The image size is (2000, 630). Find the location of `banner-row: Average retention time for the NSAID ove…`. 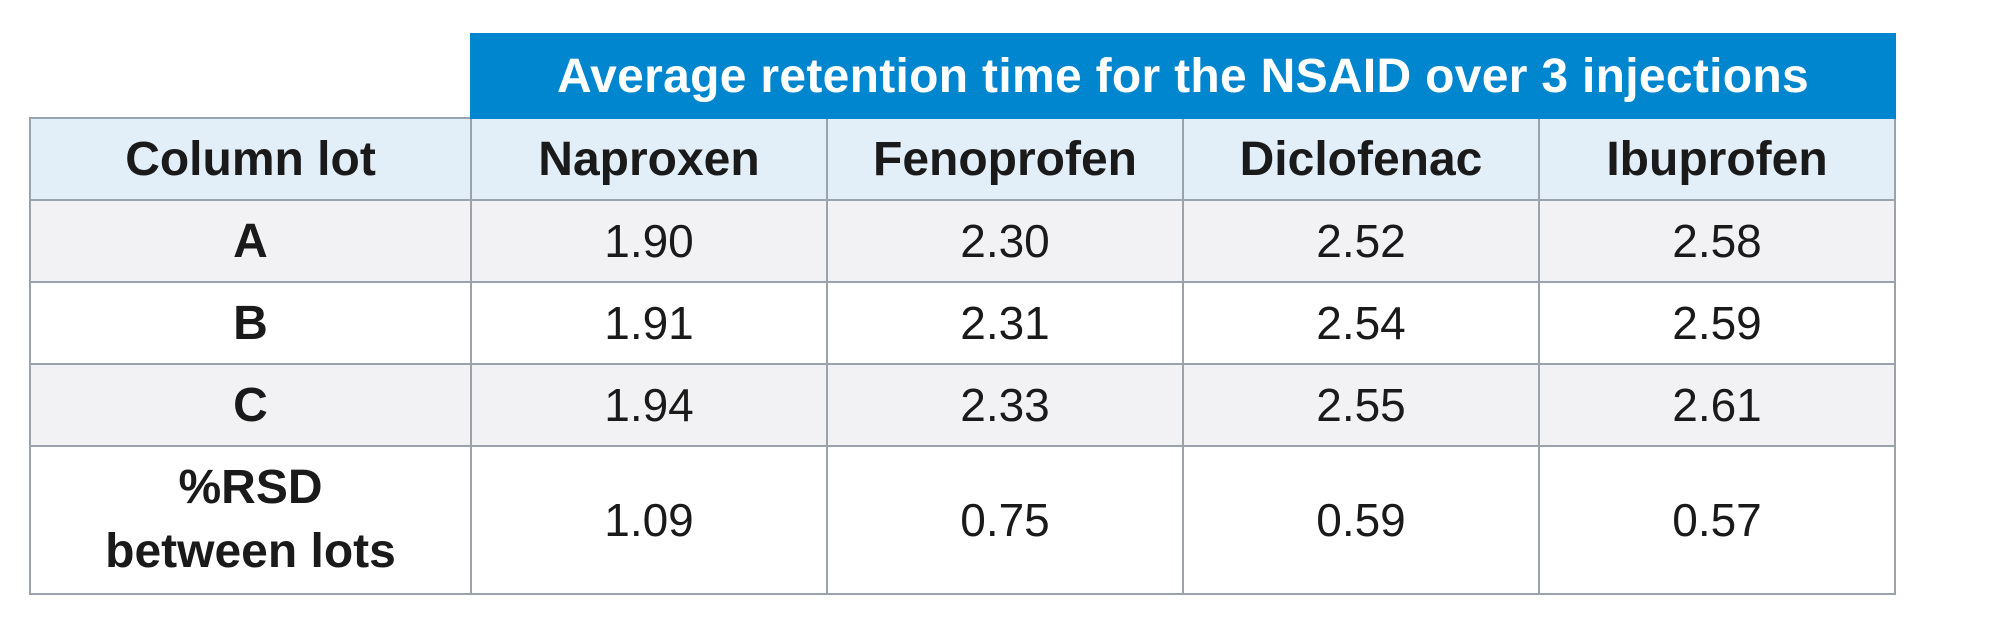

banner-row: Average retention time for the NSAID ove… is located at coordinates (963, 76).